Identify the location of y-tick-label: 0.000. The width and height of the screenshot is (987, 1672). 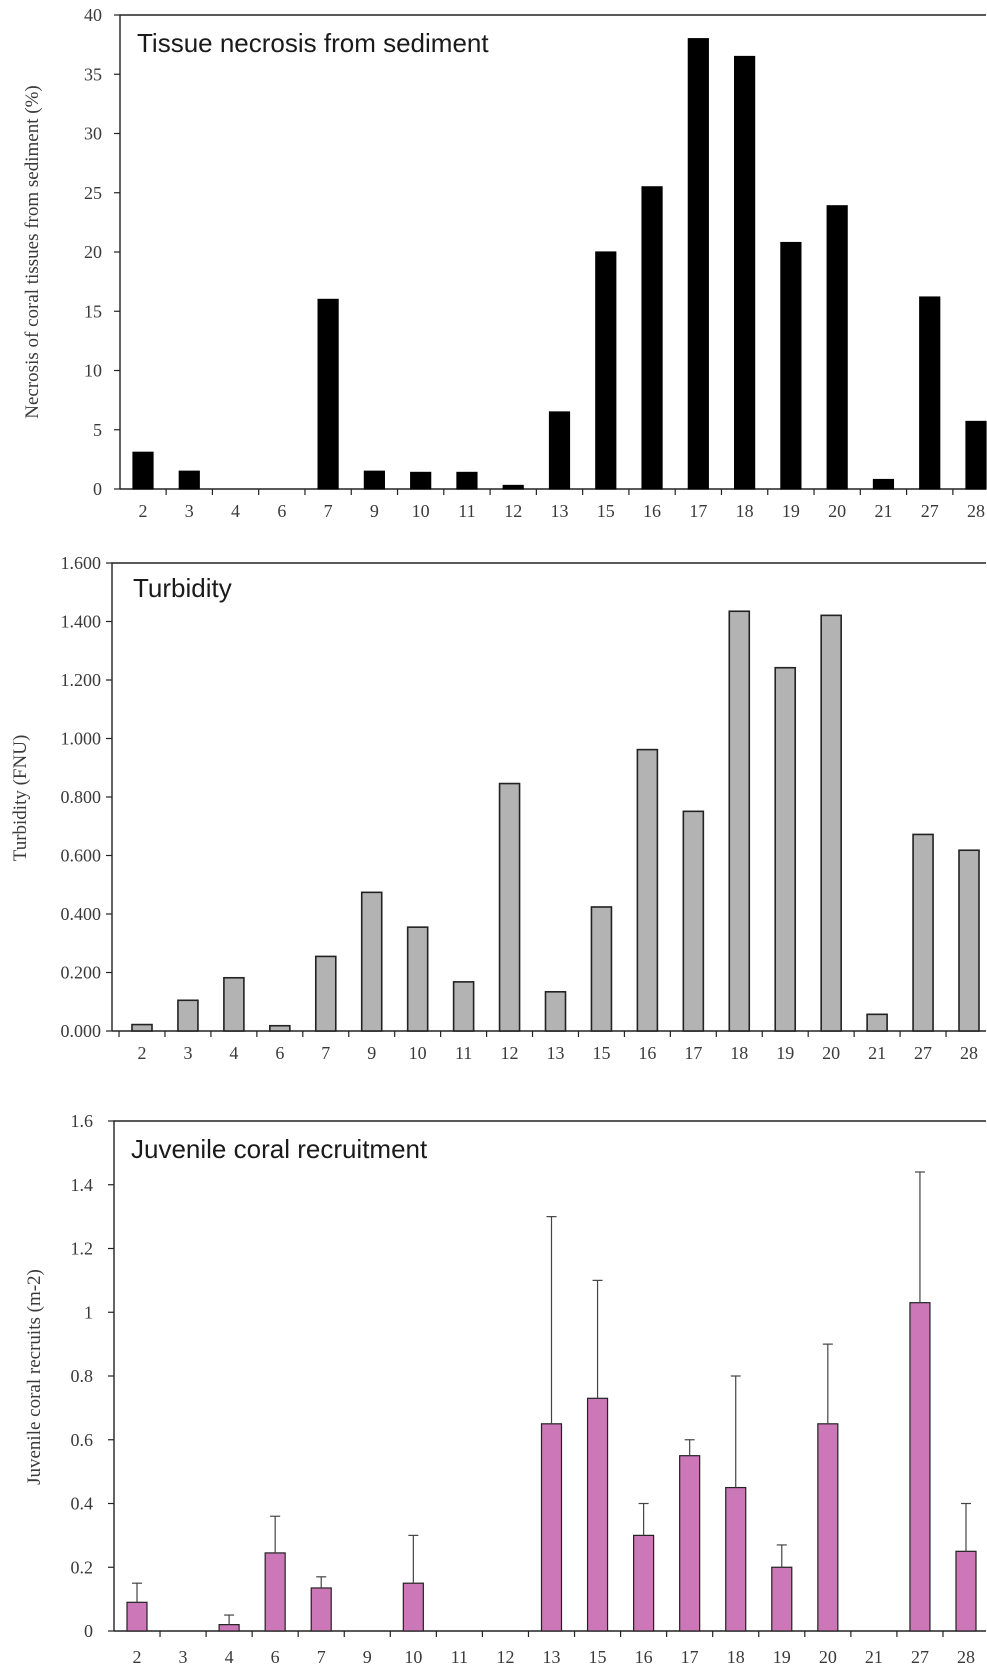
(81, 1031).